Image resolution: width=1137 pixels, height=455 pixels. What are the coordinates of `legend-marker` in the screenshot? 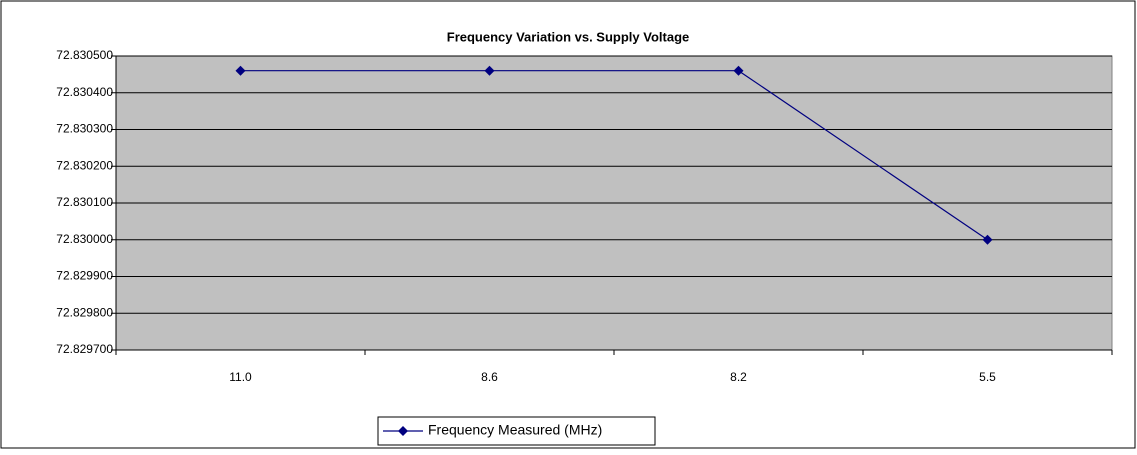 It's located at (403, 431).